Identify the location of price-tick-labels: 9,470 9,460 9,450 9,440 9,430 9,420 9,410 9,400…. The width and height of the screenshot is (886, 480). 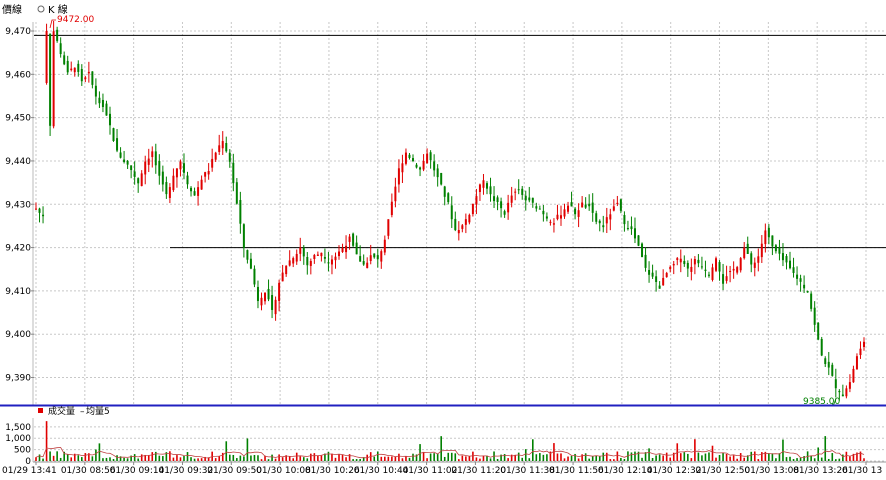
(19, 205).